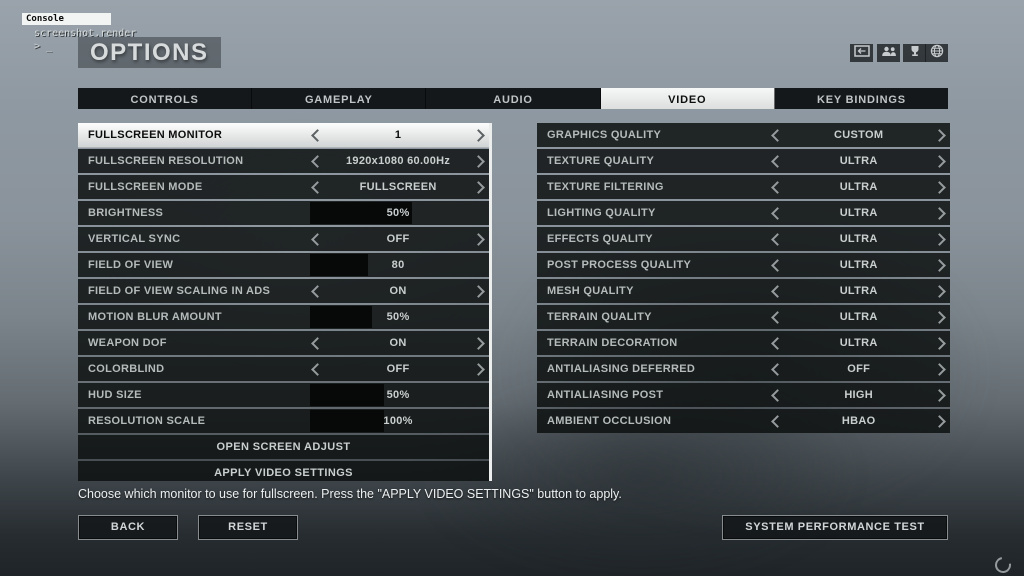 The height and width of the screenshot is (576, 1024). I want to click on window-arrow-icon, so click(861, 53).